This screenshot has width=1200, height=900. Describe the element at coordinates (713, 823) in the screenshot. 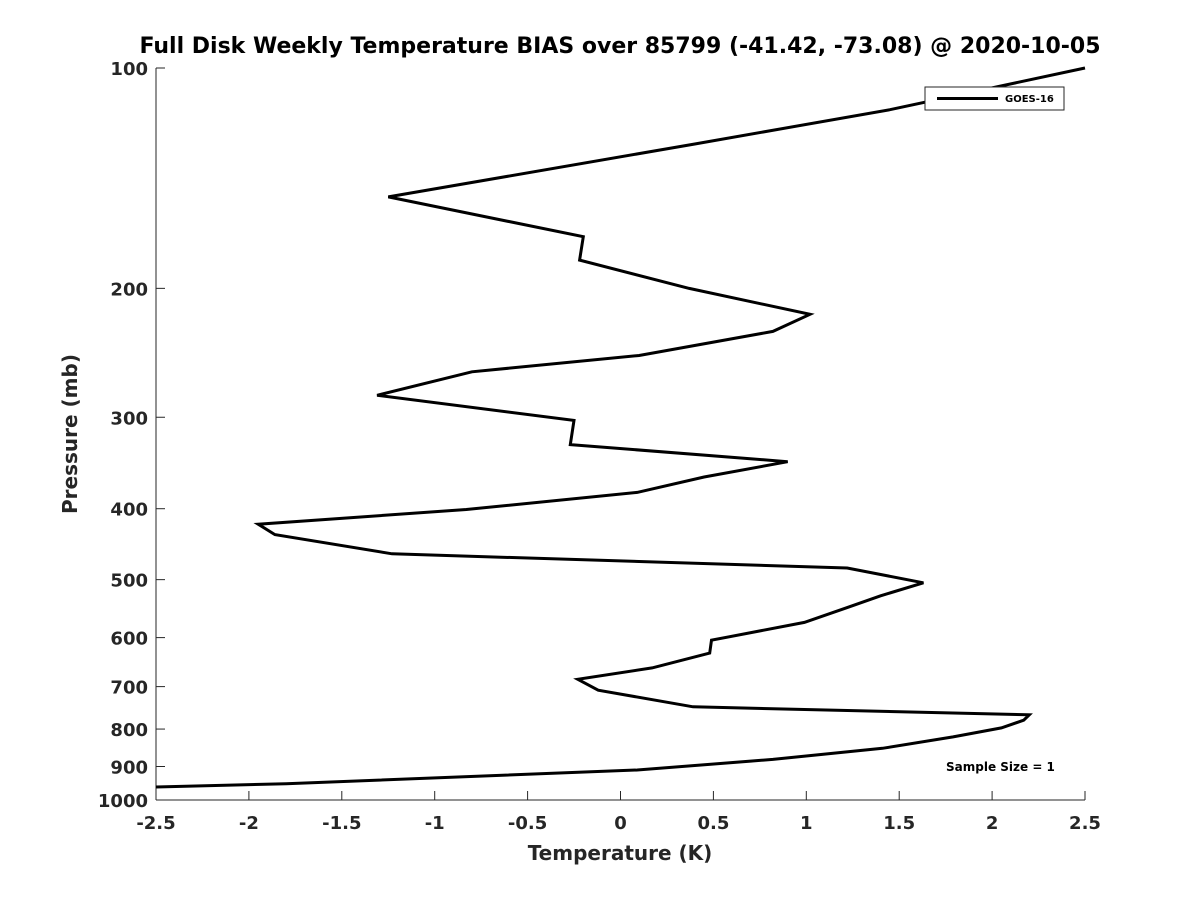

I see `x-tick-label: 0.5` at that location.